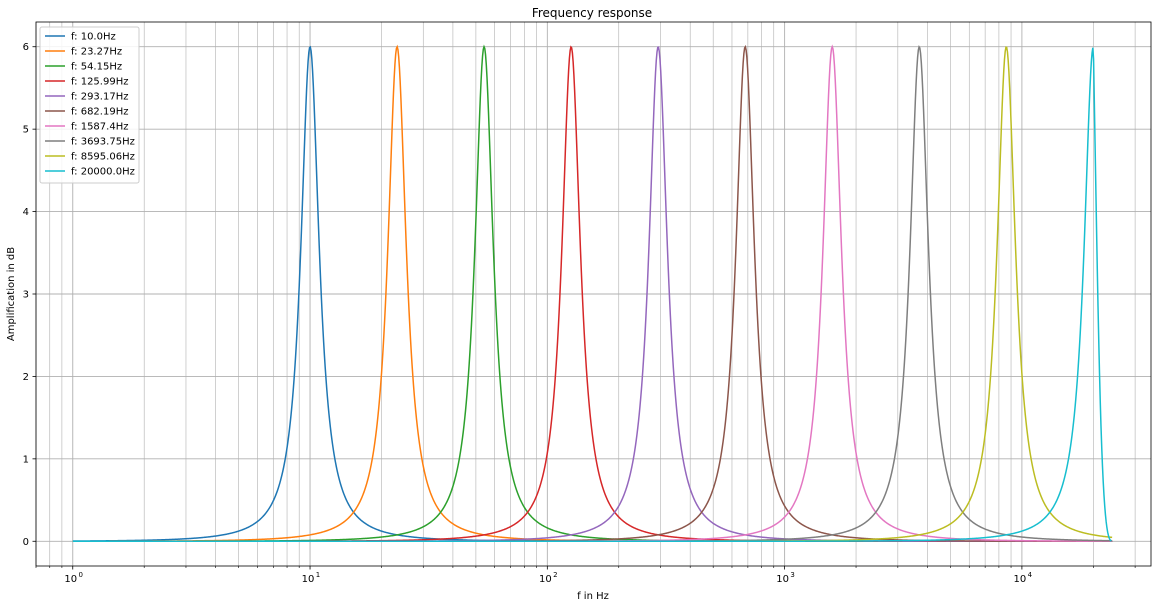 The image size is (1157, 608). What do you see at coordinates (93, 37) in the screenshot?
I see `legend-label: f: 10.0Hz` at bounding box center [93, 37].